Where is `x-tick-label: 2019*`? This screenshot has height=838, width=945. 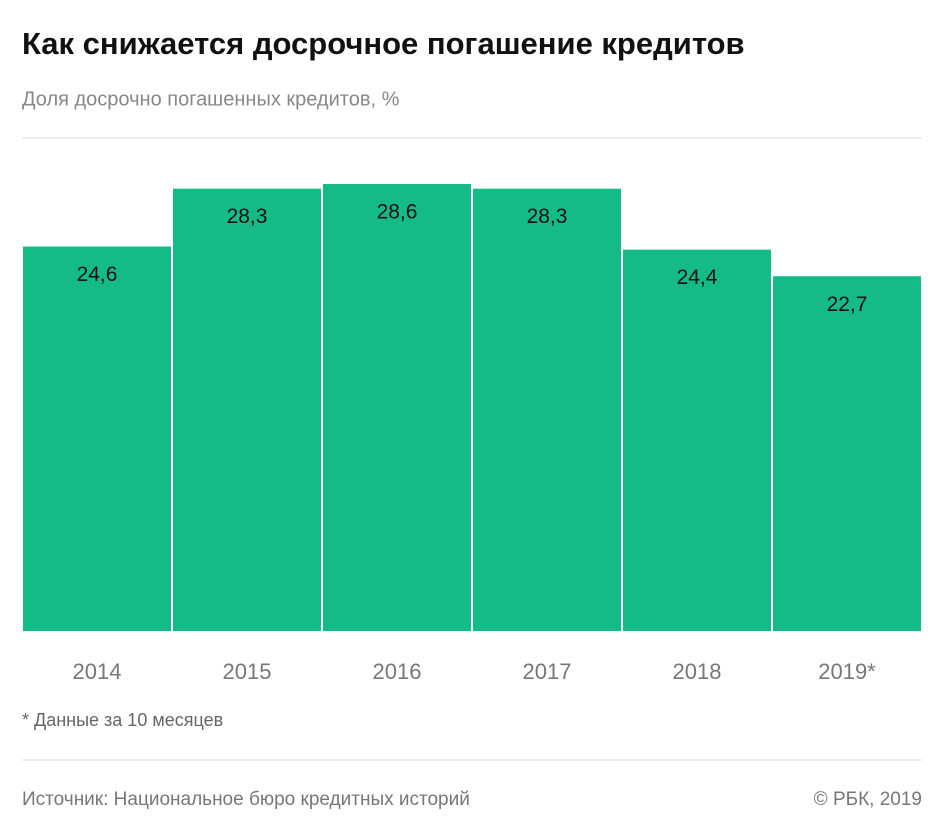 x-tick-label: 2019* is located at coordinates (847, 671).